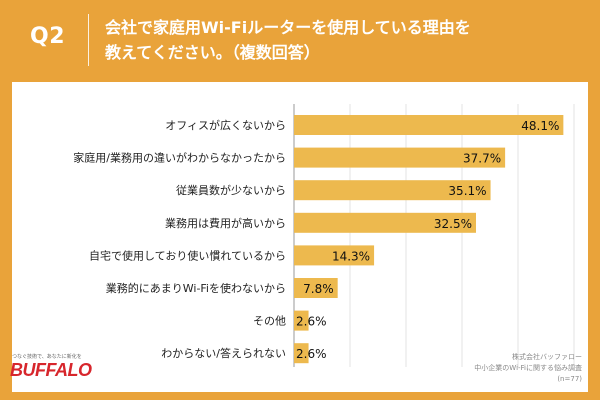  What do you see at coordinates (467, 191) in the screenshot?
I see `value-label: 35.1%` at bounding box center [467, 191].